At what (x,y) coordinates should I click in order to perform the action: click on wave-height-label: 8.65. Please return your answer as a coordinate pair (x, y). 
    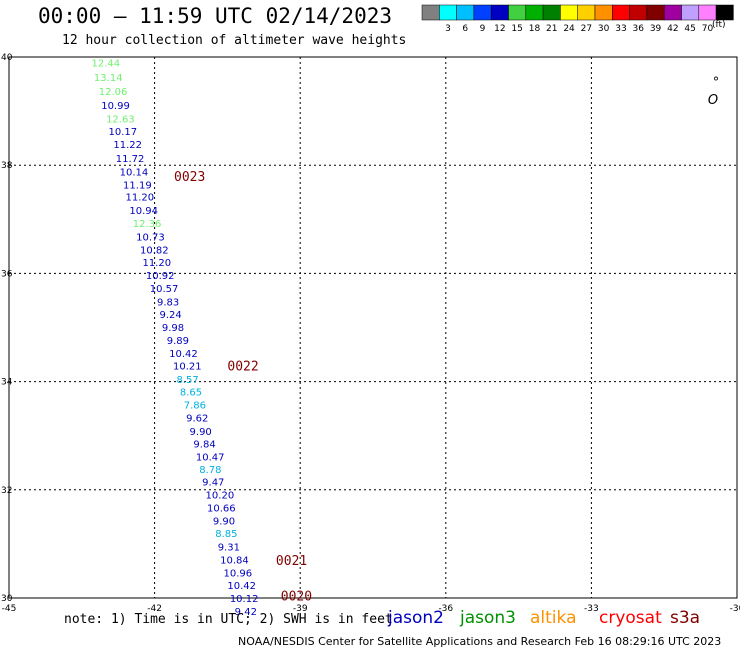
    Looking at the image, I should click on (191, 392).